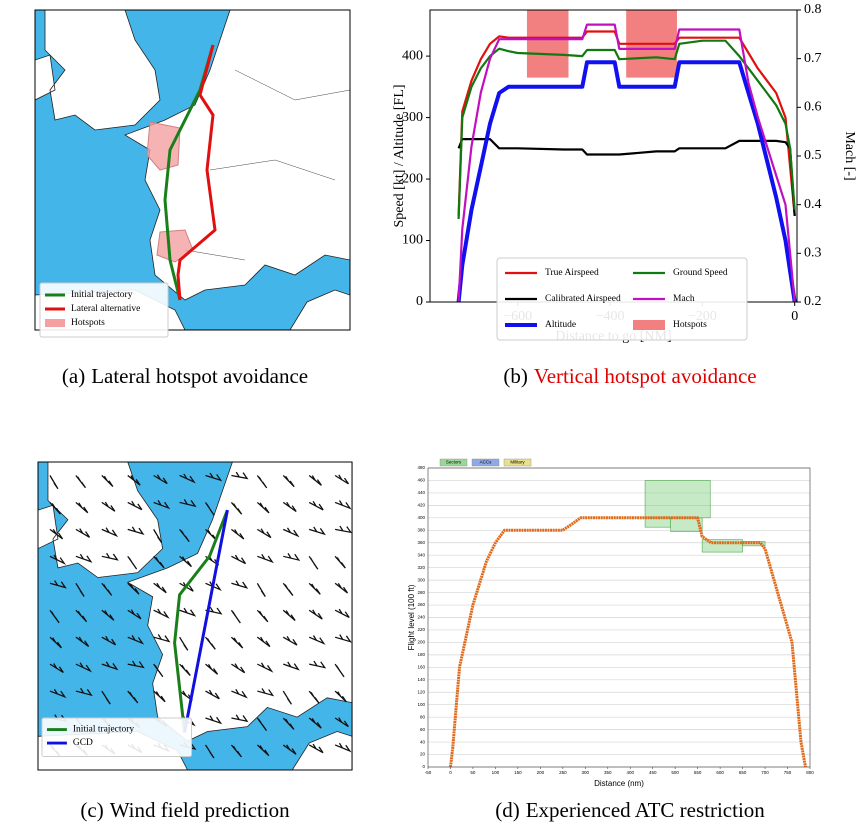 The width and height of the screenshot is (863, 839). Describe the element at coordinates (421, 667) in the screenshot. I see `y-tick-label: 160` at that location.